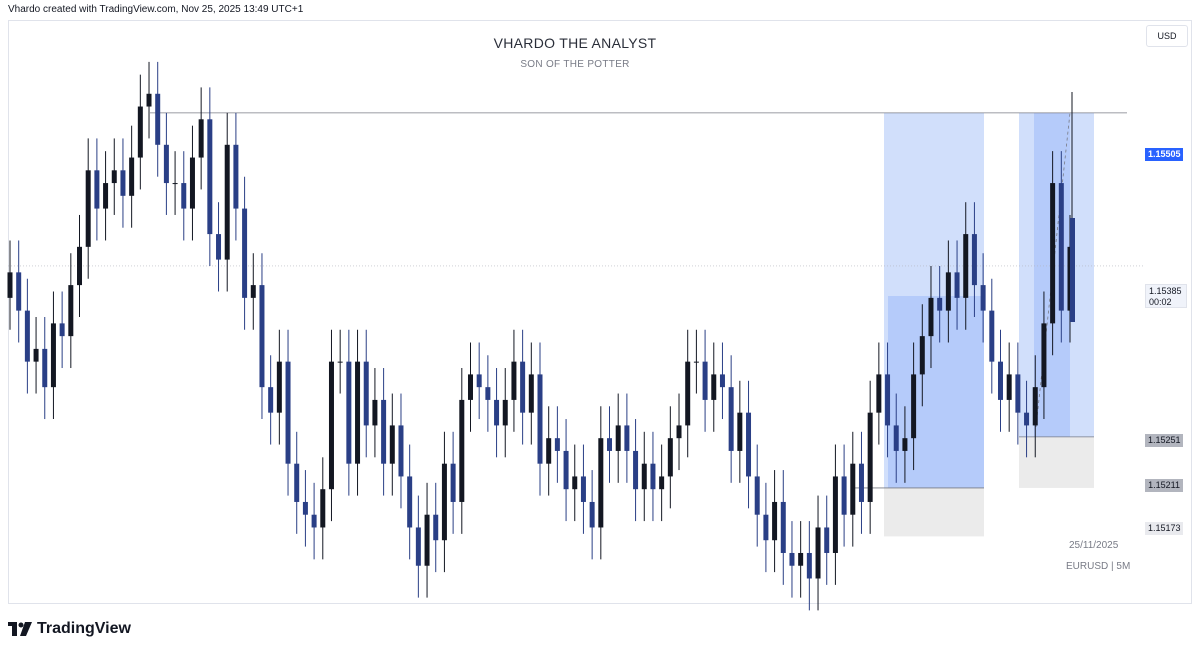  I want to click on footer-brand: TradingView, so click(69, 629).